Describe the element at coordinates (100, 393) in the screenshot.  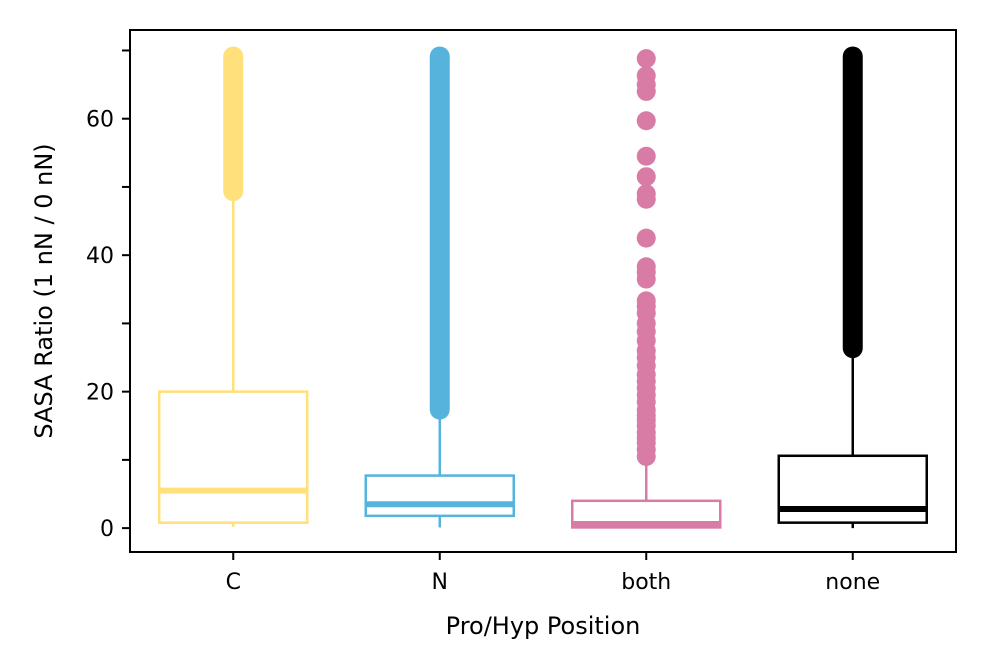
I see `y-tick-label: 20` at that location.